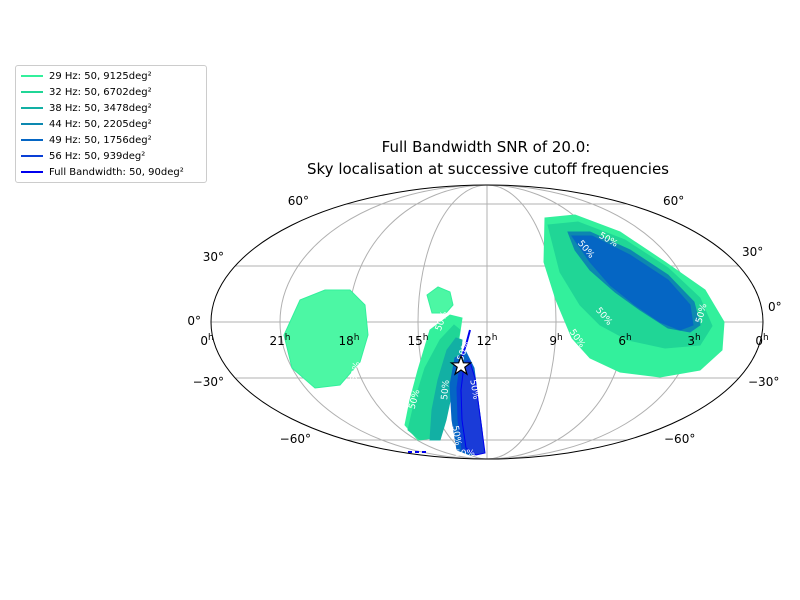 The width and height of the screenshot is (800, 600). Describe the element at coordinates (465, 346) in the screenshot. I see `contour-full-bandwidth-thin` at that location.